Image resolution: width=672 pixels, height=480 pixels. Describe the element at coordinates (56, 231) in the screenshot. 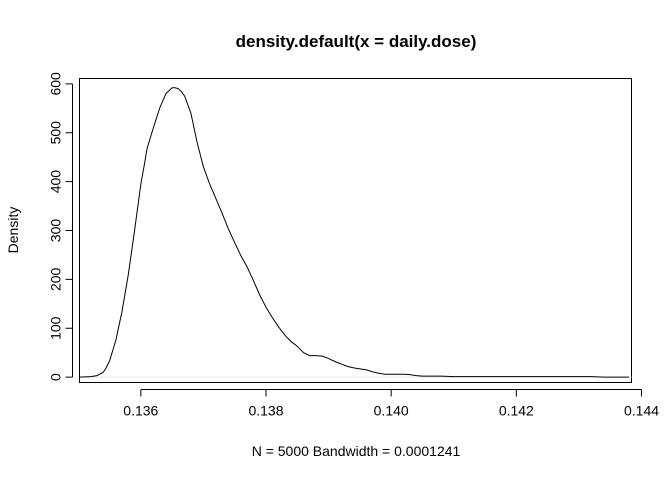

I see `y-tick-label: 300` at that location.